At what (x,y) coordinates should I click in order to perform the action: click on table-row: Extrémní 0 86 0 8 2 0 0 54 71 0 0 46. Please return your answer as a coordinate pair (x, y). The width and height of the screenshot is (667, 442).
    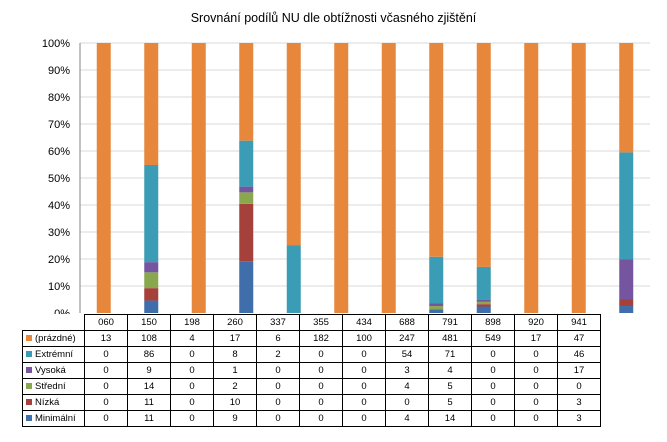
    Looking at the image, I should click on (311, 354).